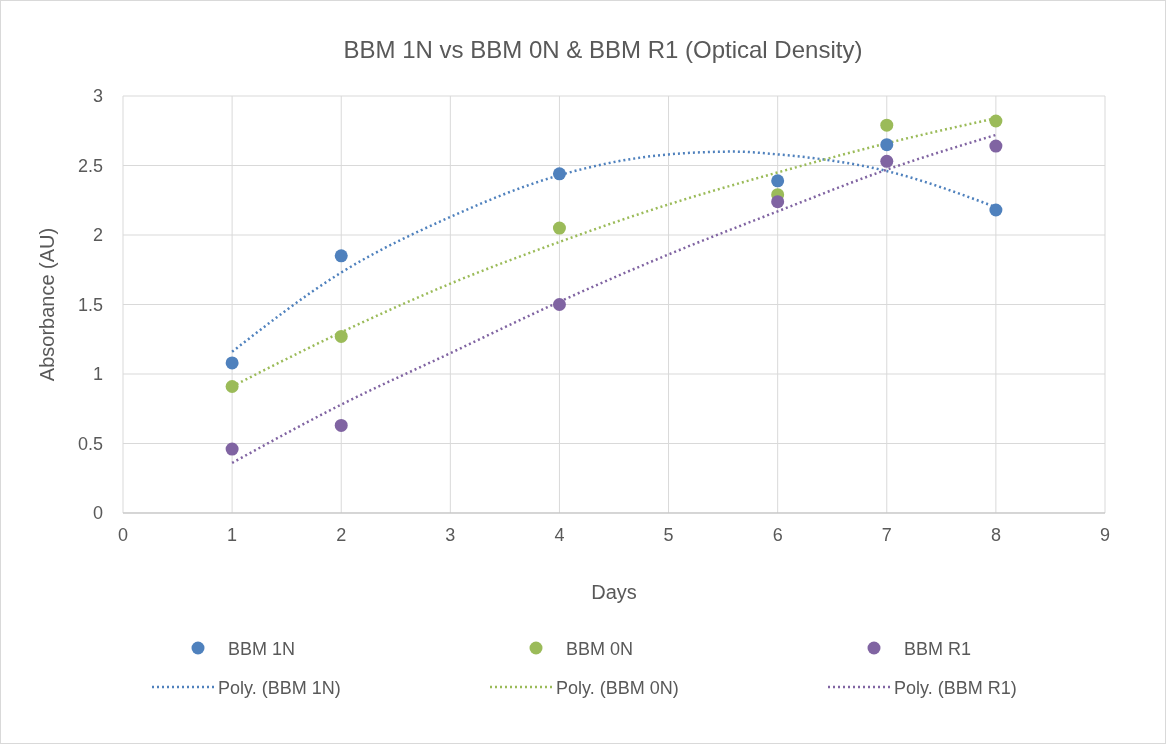 The width and height of the screenshot is (1166, 744). What do you see at coordinates (341, 535) in the screenshot?
I see `x-tick-label: 2` at bounding box center [341, 535].